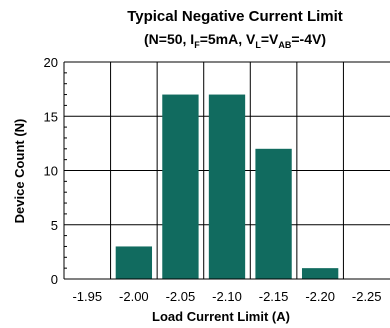  I want to click on y-tick-label: 15, so click(51, 116).